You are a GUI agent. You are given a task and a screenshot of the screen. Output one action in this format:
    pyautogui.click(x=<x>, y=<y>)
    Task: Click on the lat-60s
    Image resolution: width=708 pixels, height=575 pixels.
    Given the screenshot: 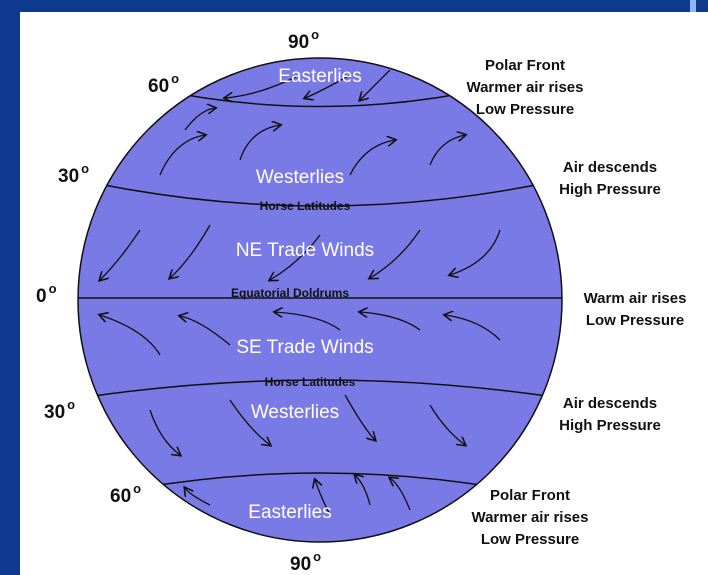 What is the action you would take?
    pyautogui.click(x=320, y=480)
    